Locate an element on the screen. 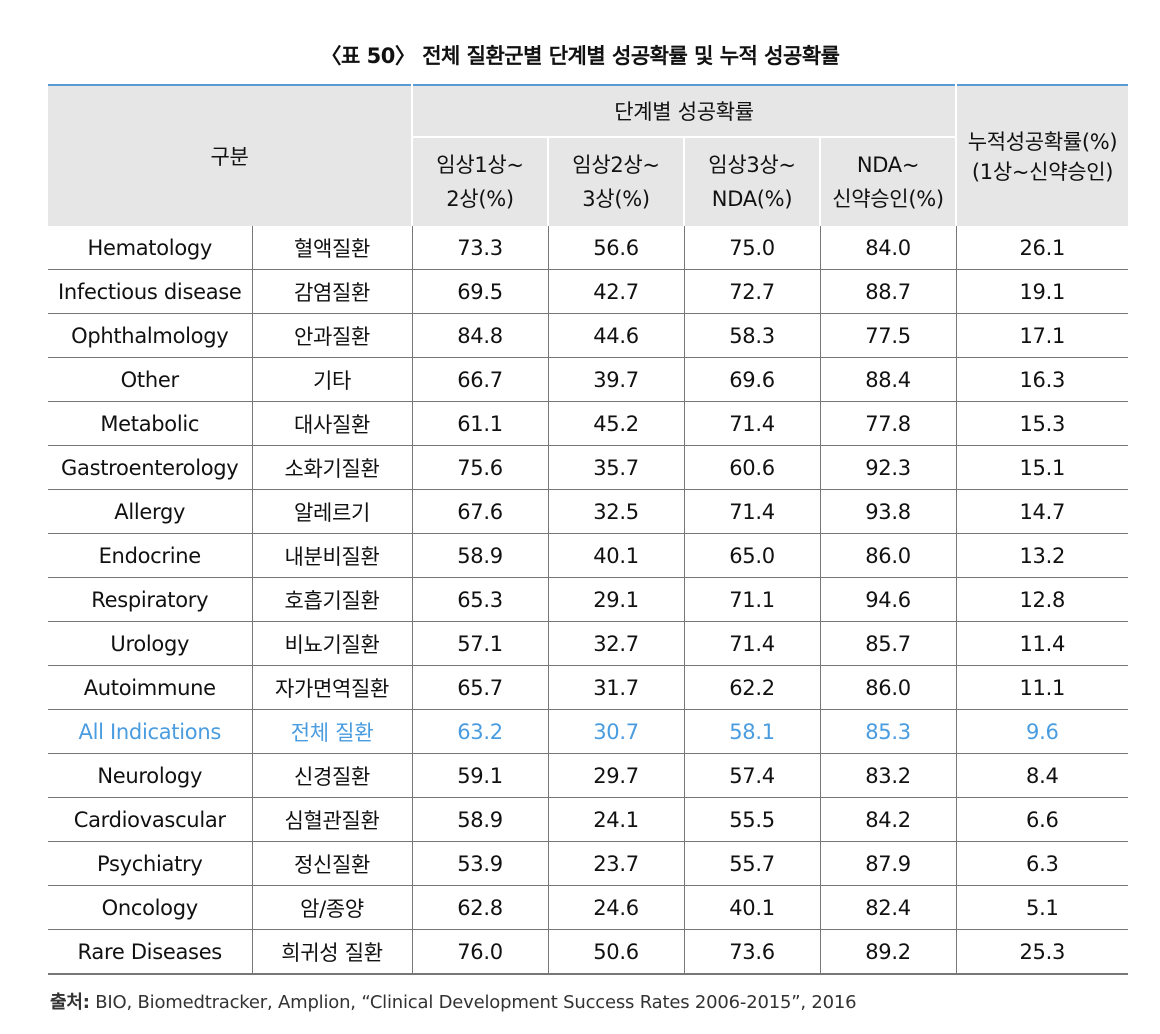  cell-phase3-nda: 60.6 is located at coordinates (752, 467).